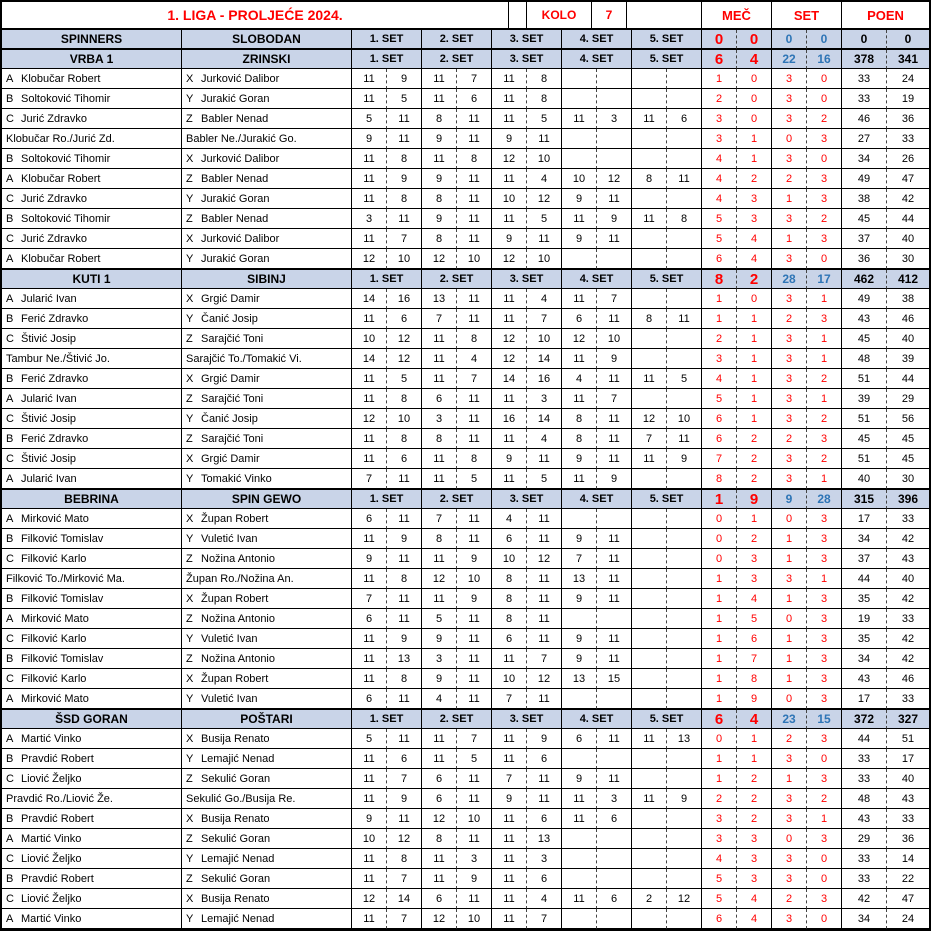  Describe the element at coordinates (474, 579) in the screenshot. I see `set-score: 10` at that location.